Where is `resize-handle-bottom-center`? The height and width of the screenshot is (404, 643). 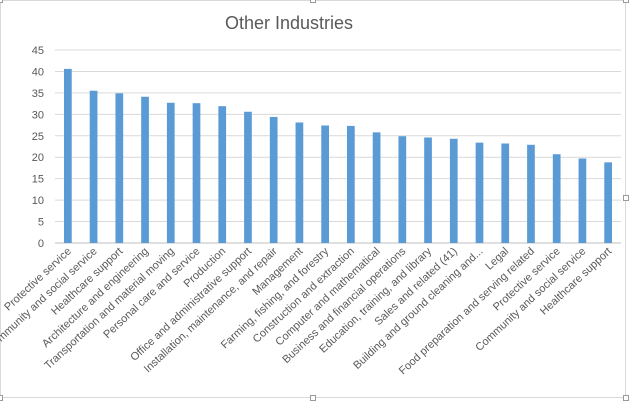 resize-handle-bottom-center is located at coordinates (313, 398).